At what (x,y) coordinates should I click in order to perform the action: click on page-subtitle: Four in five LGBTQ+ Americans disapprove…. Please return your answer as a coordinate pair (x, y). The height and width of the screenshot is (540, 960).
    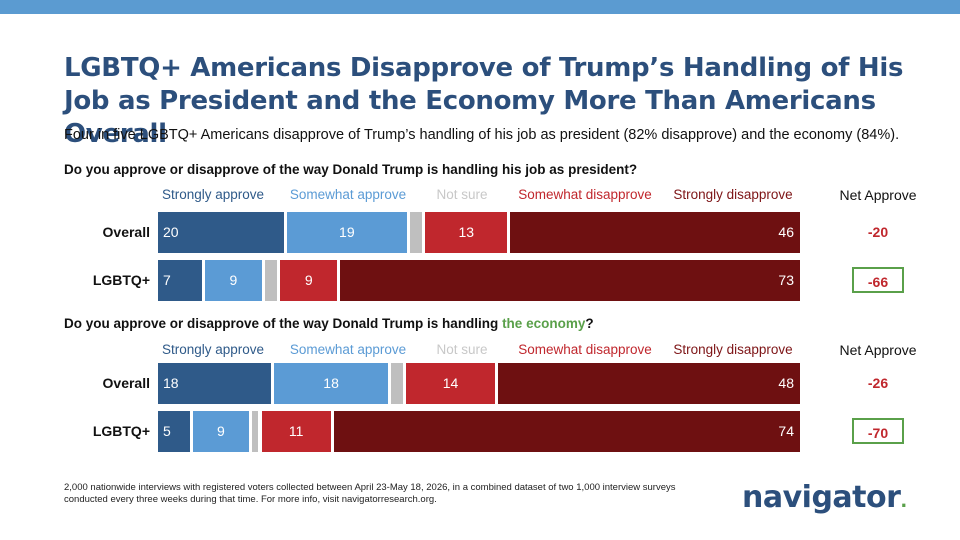
    Looking at the image, I should click on (482, 135).